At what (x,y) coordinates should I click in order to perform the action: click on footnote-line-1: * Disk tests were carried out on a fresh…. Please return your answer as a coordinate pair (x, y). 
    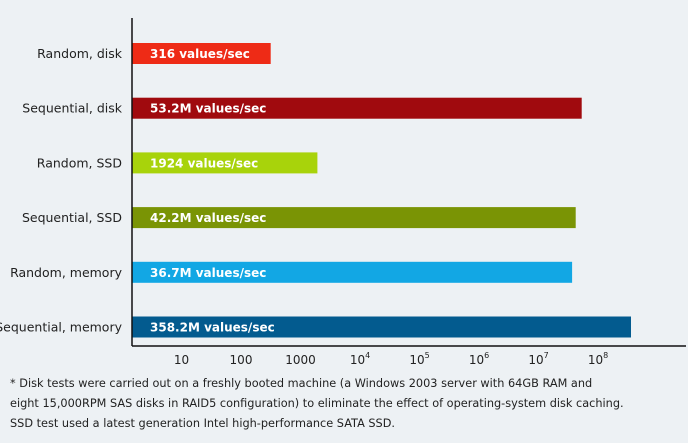
    Looking at the image, I should click on (301, 383).